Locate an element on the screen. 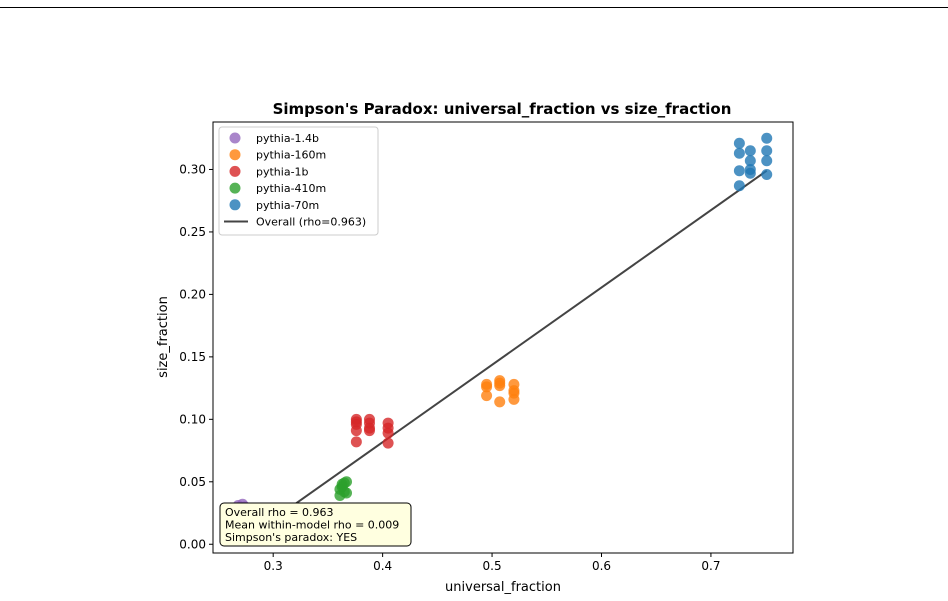 This screenshot has height=601, width=948. annotation-line: Overall rho = 0.963 is located at coordinates (279, 512).